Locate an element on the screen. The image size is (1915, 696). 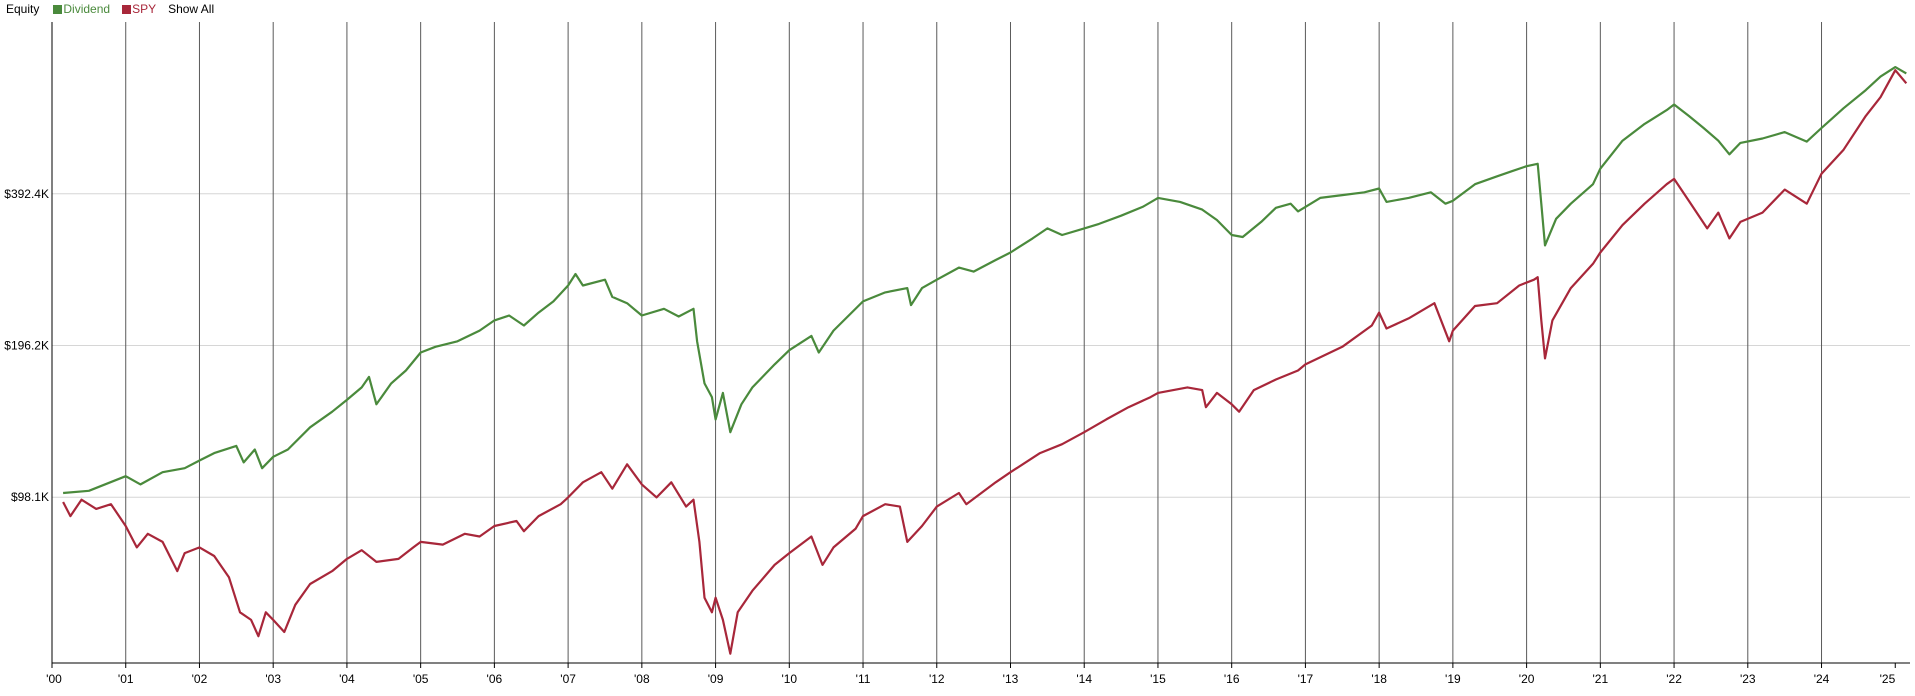
legend-label-spy: SPY is located at coordinates (144, 9).